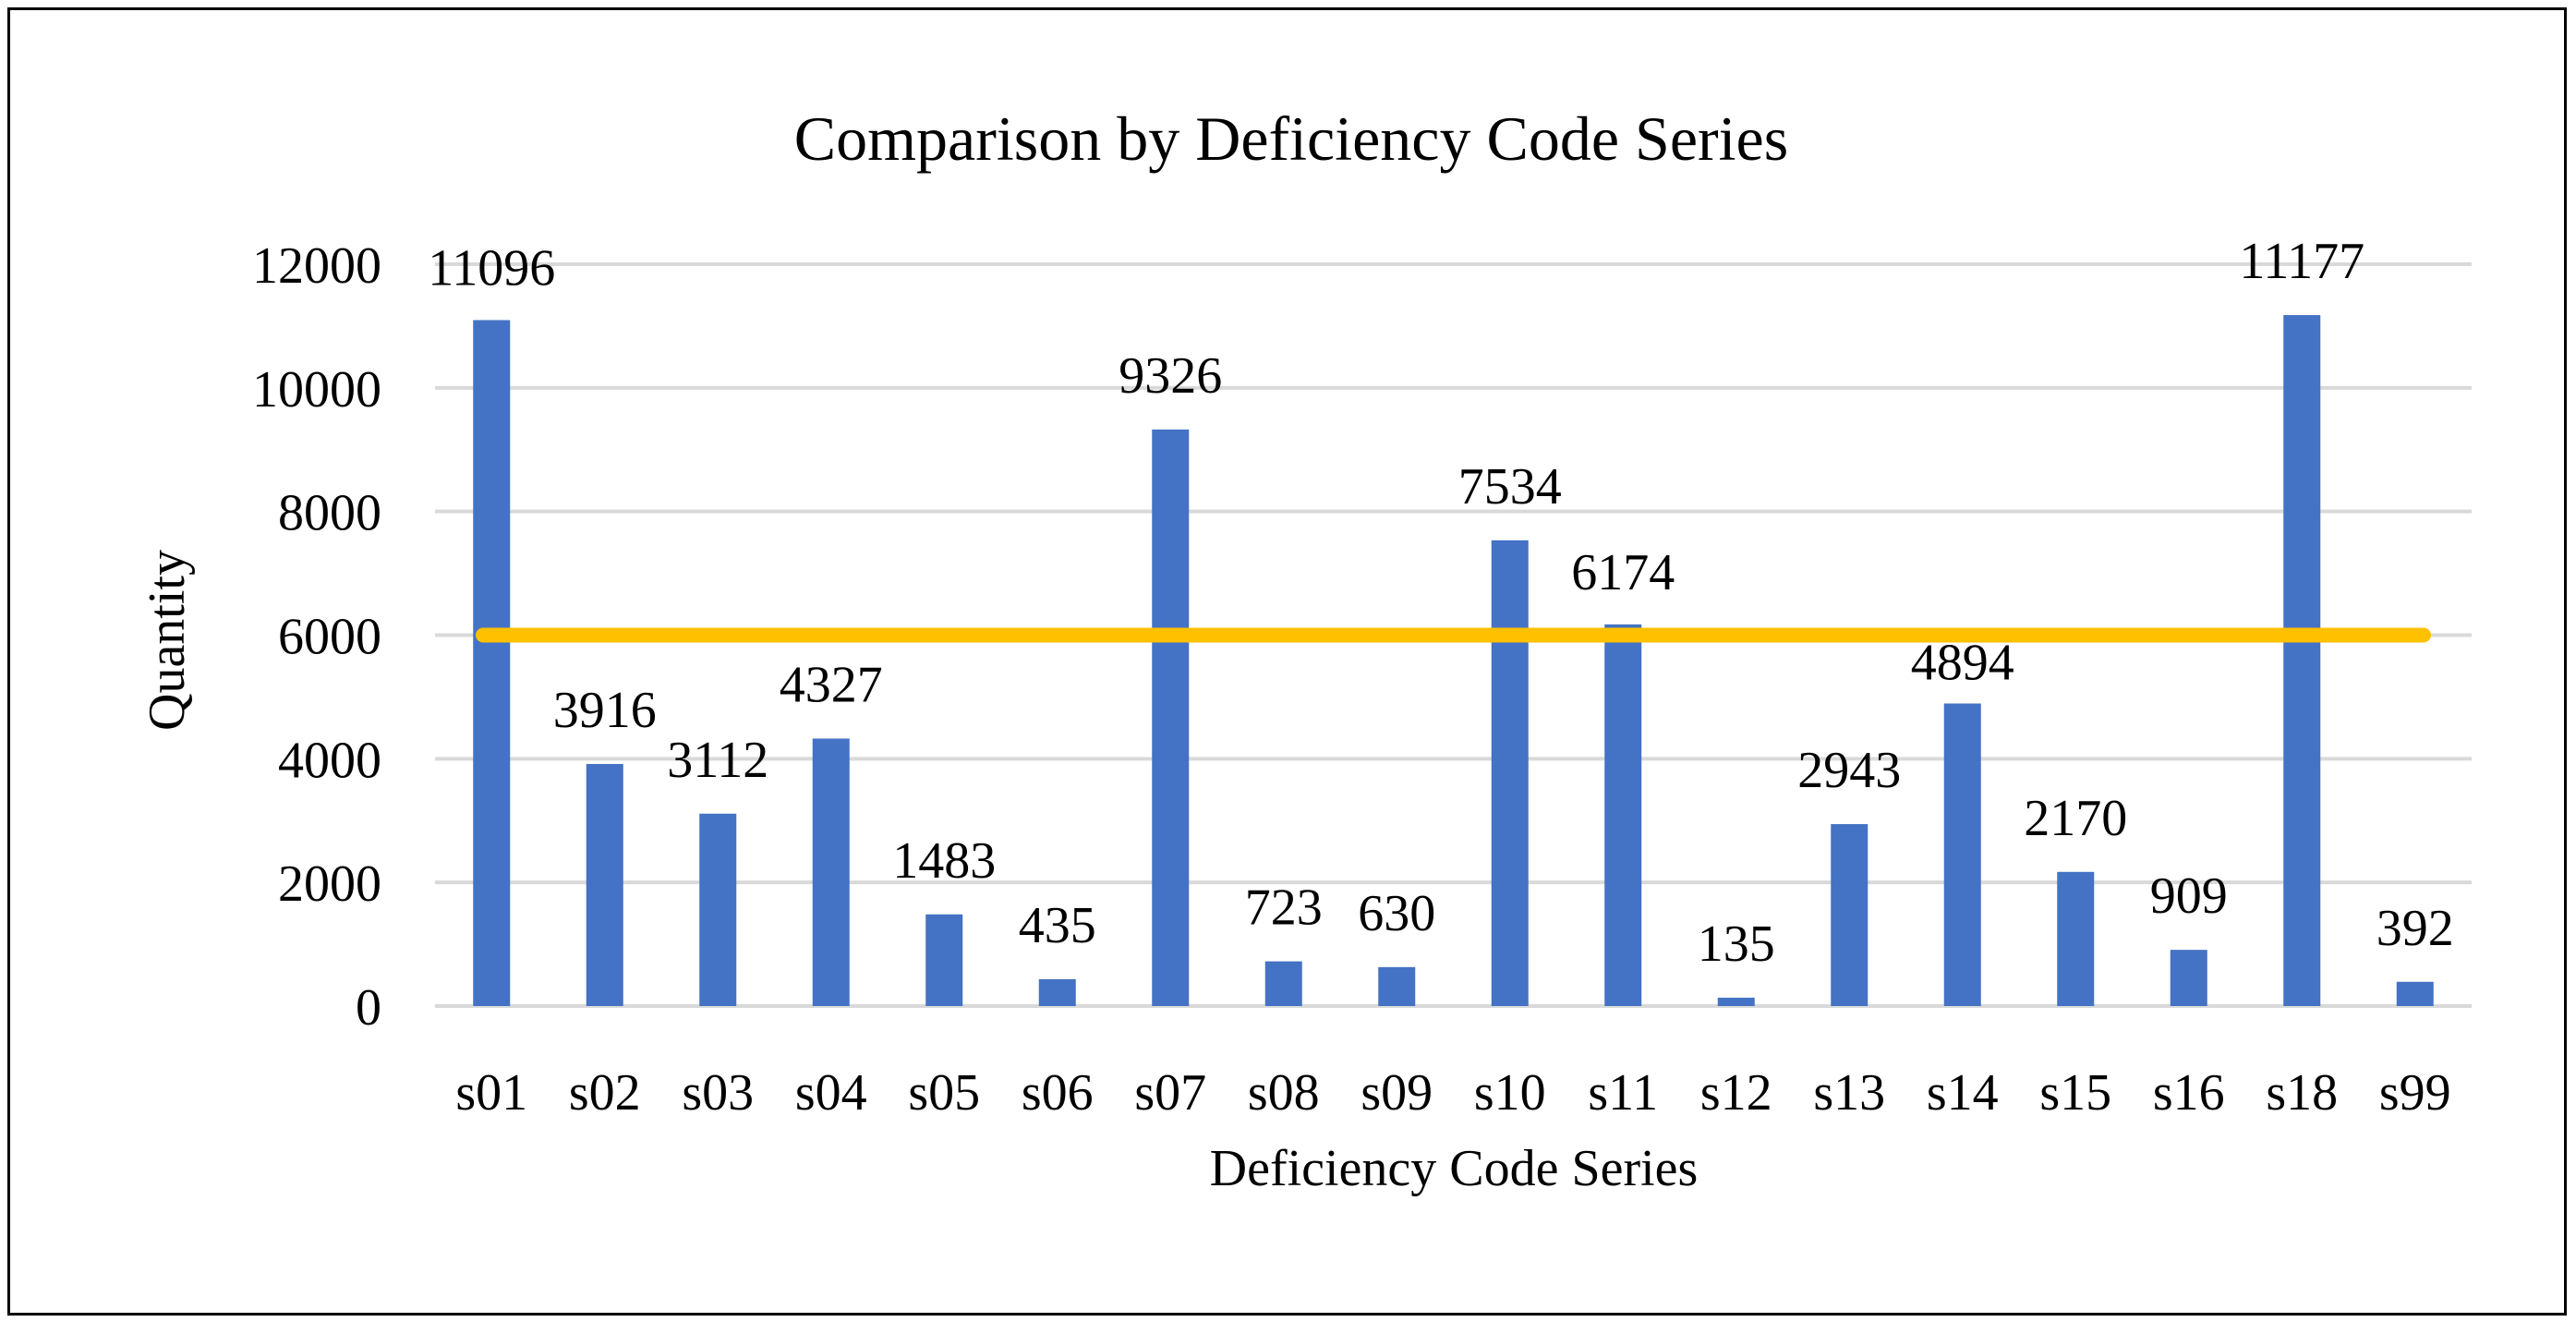 This screenshot has width=2576, height=1334. I want to click on x-tick-label: s02, so click(605, 1093).